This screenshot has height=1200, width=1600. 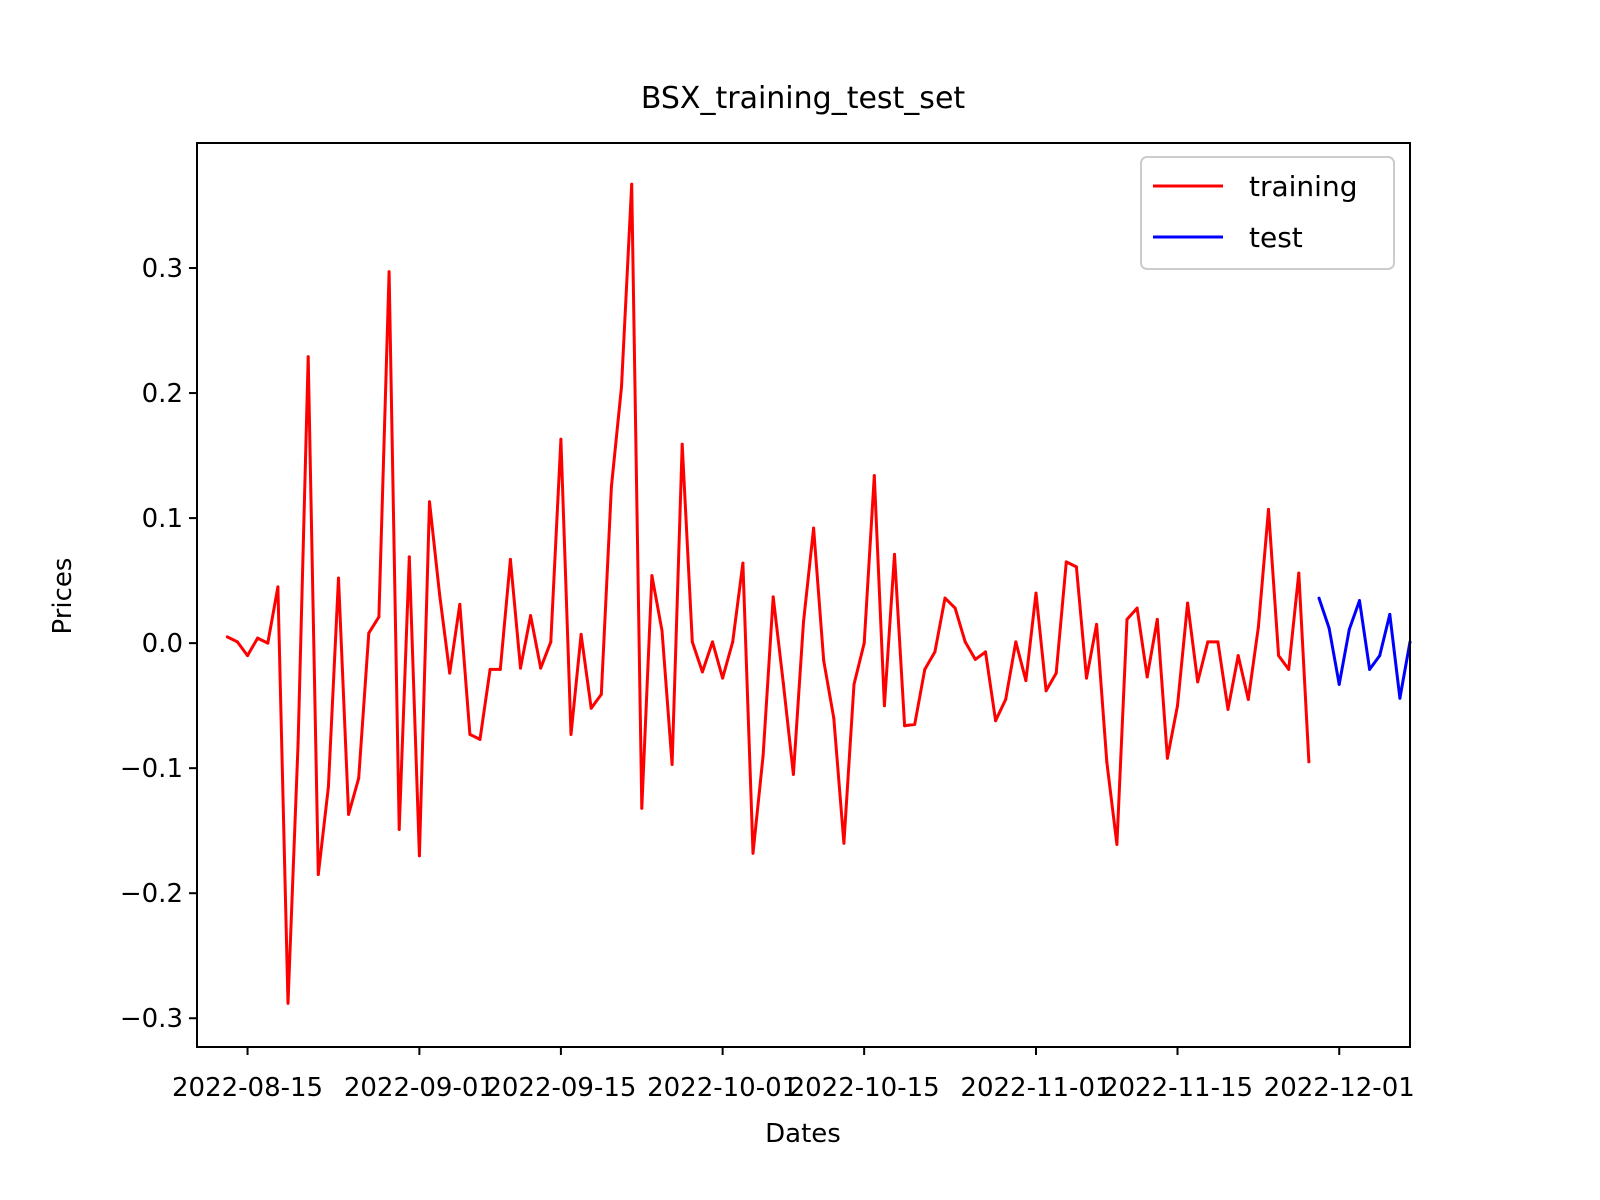 What do you see at coordinates (63, 596) in the screenshot?
I see `y-axis-label: Prices` at bounding box center [63, 596].